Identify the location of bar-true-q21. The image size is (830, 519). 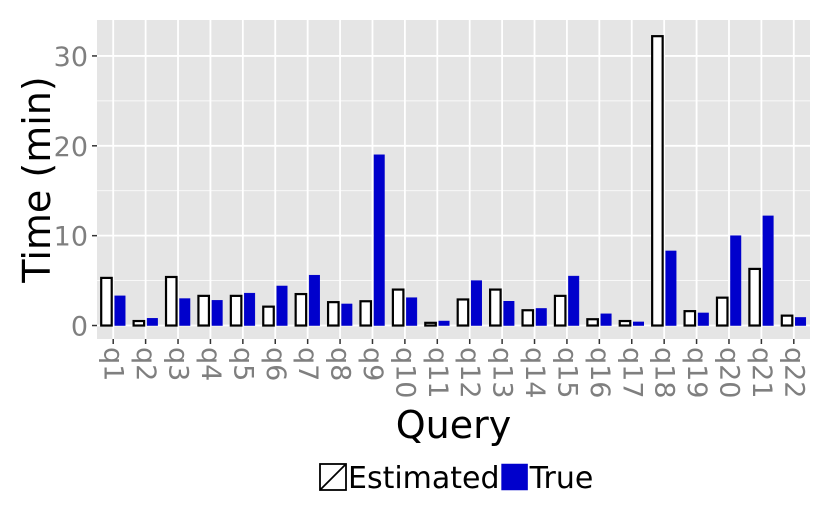
(768, 270).